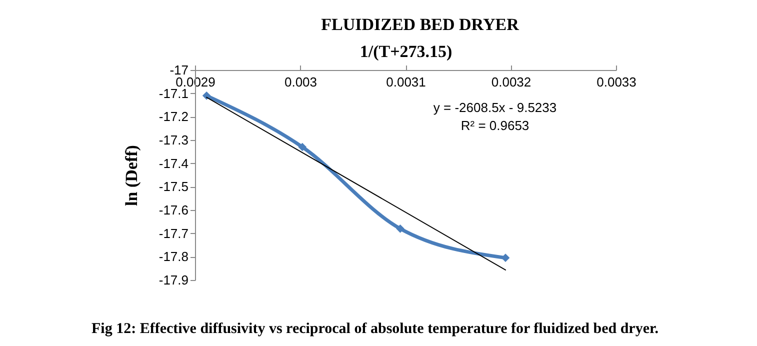  Describe the element at coordinates (406, 51) in the screenshot. I see `x-axis-title: 1/(T+273.15)` at that location.